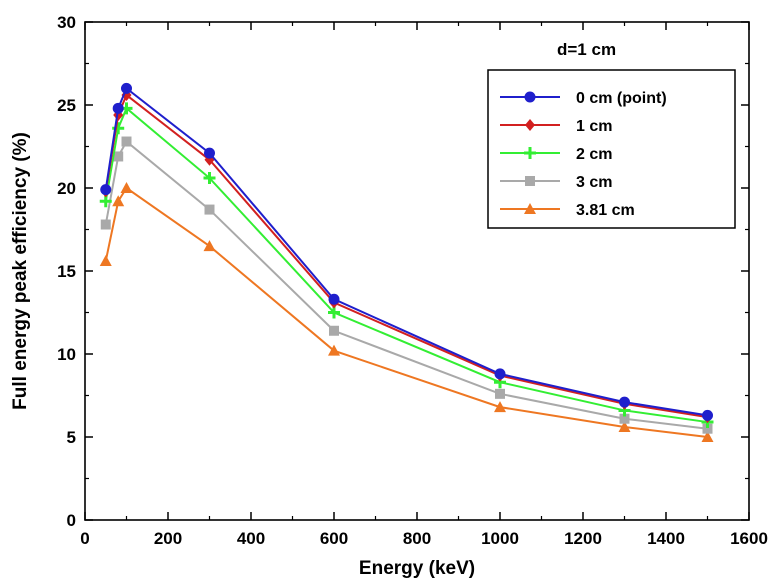 The height and width of the screenshot is (578, 774). I want to click on legend-label: 3.81 cm, so click(605, 210).